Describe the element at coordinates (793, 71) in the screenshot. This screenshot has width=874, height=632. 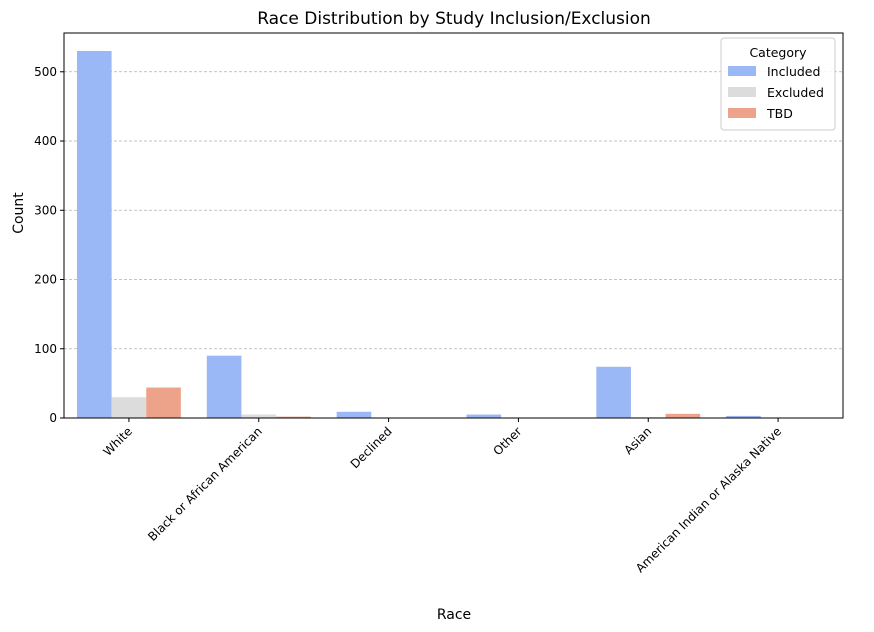
I see `legend-label-included: Included` at that location.